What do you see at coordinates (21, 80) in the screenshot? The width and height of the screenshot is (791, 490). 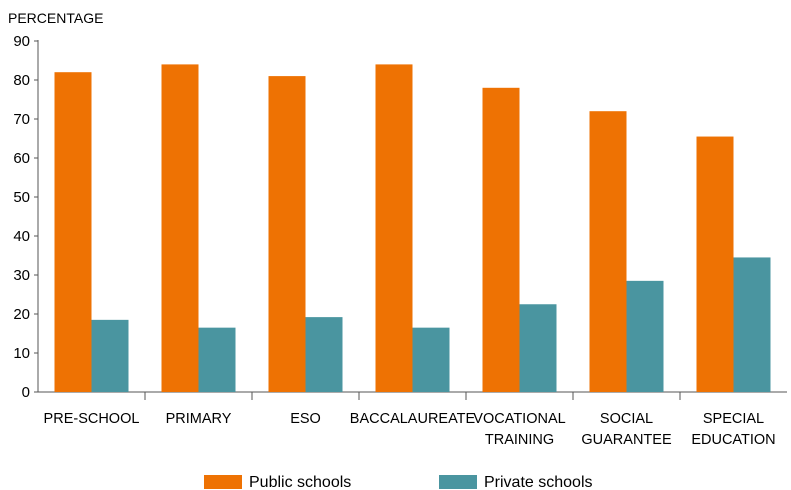 I see `y-tick-label: 80` at bounding box center [21, 80].